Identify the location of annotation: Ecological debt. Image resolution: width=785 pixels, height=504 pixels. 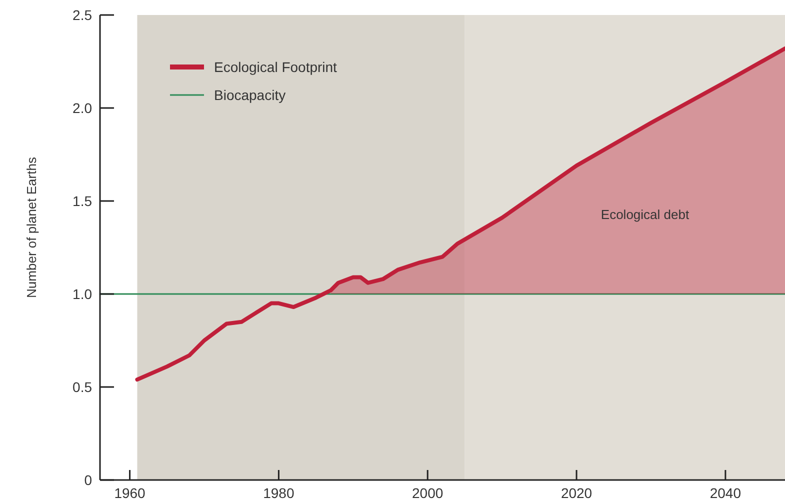
(645, 214).